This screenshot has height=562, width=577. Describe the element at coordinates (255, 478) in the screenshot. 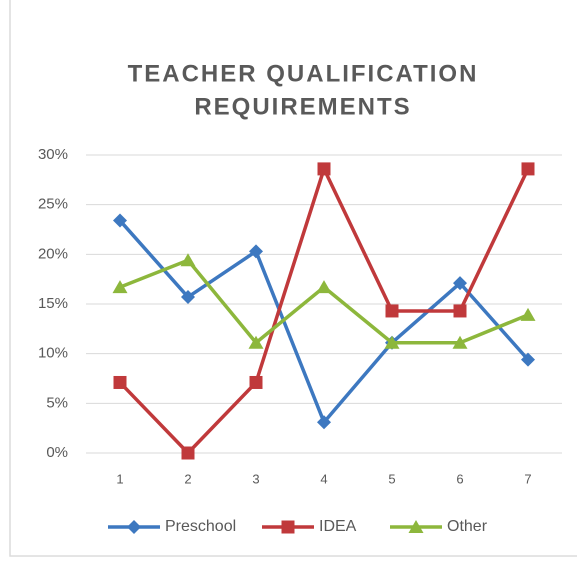

I see `x-tick-label: 3` at that location.